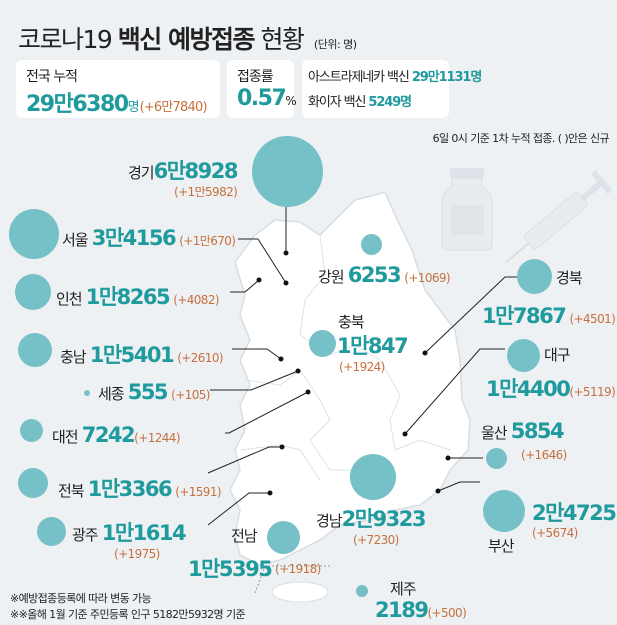 This screenshot has width=617, height=625. I want to click on rate-label: 접종률, so click(255, 77).